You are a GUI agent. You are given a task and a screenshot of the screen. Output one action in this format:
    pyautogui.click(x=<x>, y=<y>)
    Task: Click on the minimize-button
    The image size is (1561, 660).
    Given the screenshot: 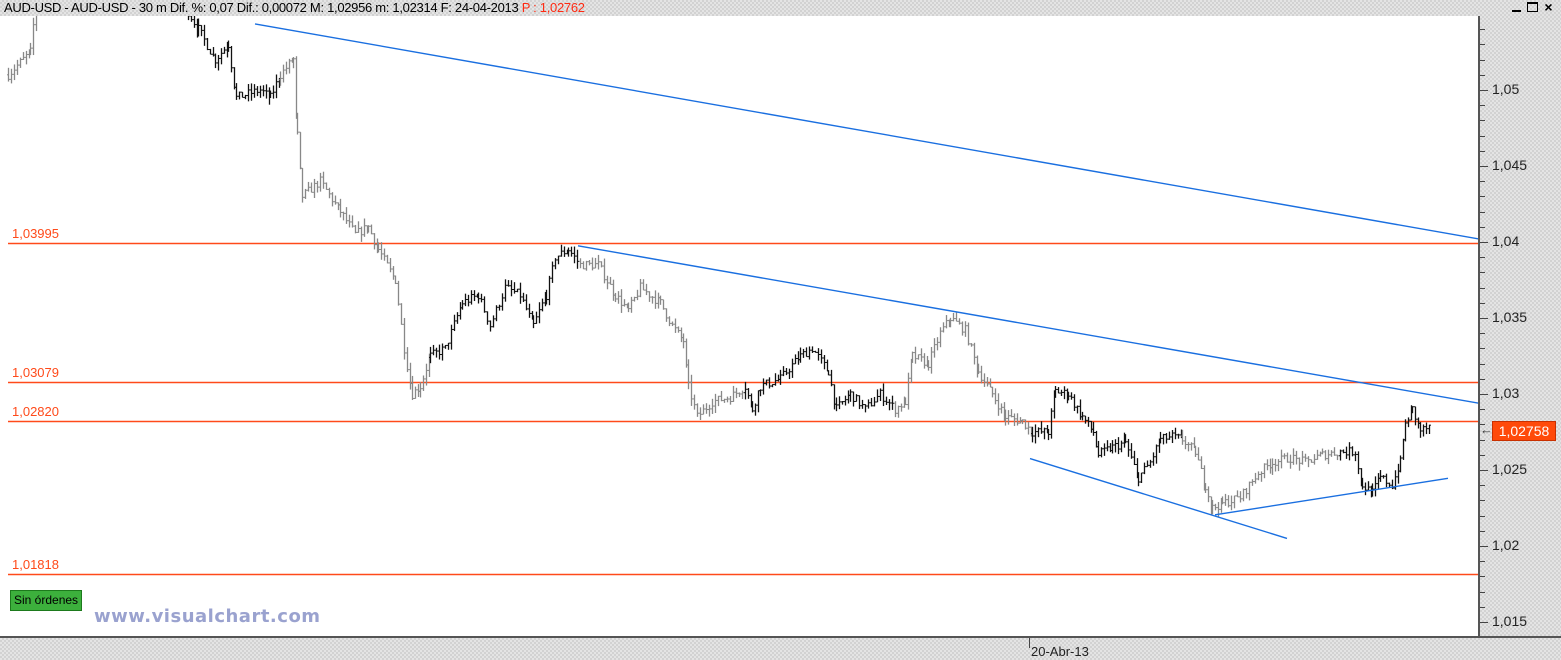 What is the action you would take?
    pyautogui.click(x=1516, y=7)
    